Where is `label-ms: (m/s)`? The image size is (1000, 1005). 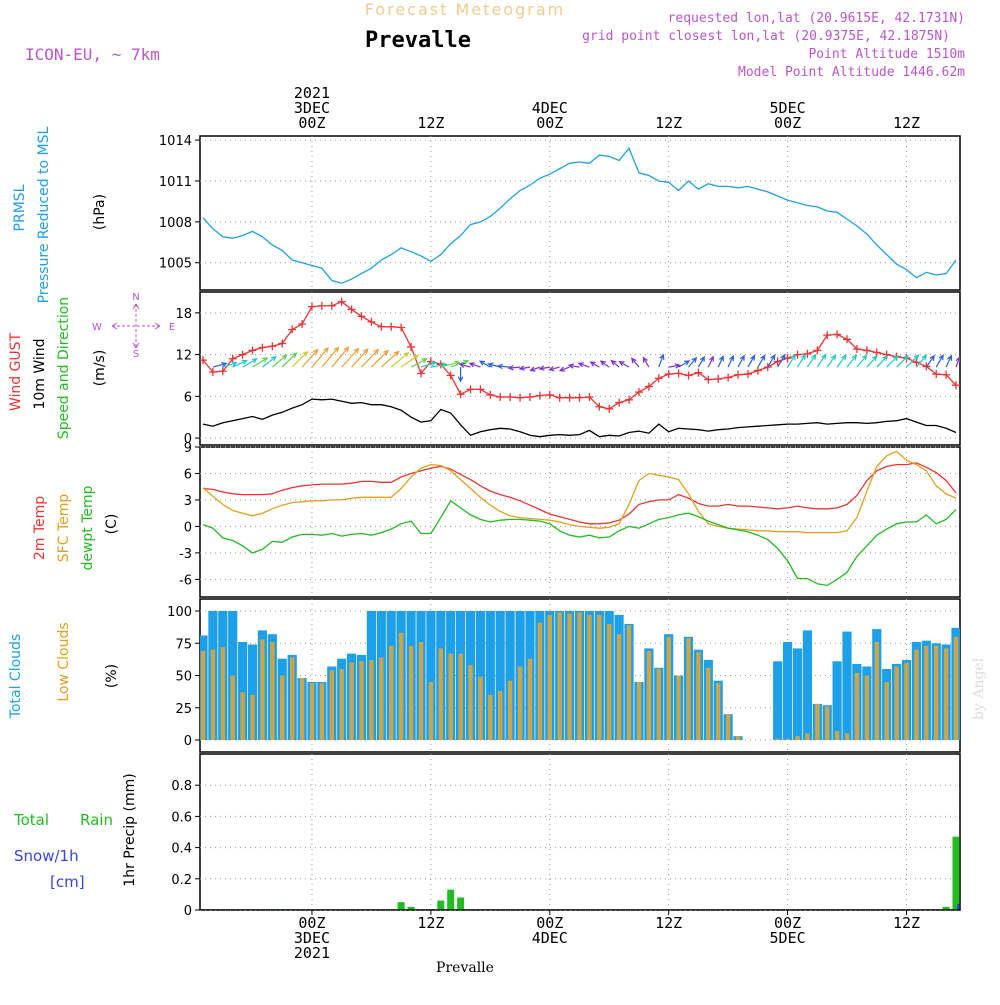 label-ms: (m/s) is located at coordinates (100, 368).